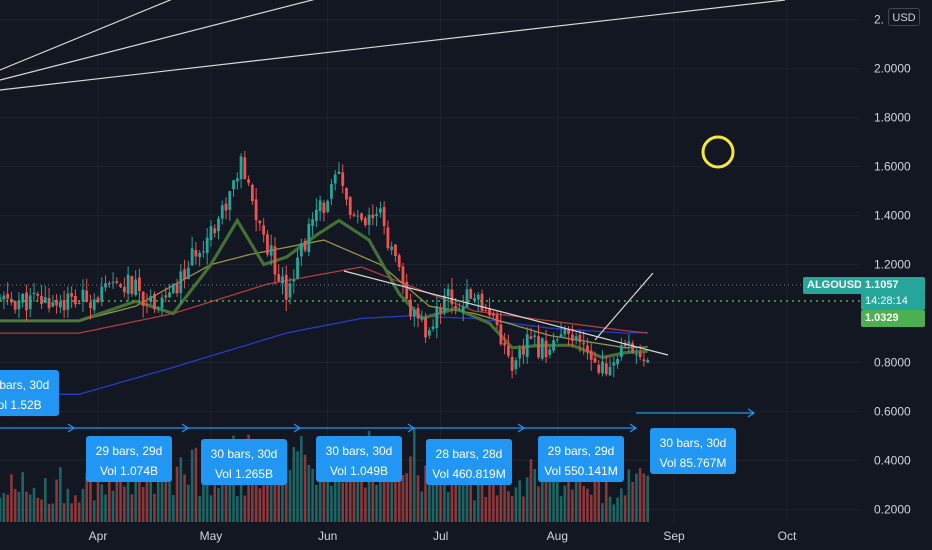 The width and height of the screenshot is (932, 550). Describe the element at coordinates (469, 454) in the screenshot. I see `range-bars-label: 28 bars, 28d` at that location.